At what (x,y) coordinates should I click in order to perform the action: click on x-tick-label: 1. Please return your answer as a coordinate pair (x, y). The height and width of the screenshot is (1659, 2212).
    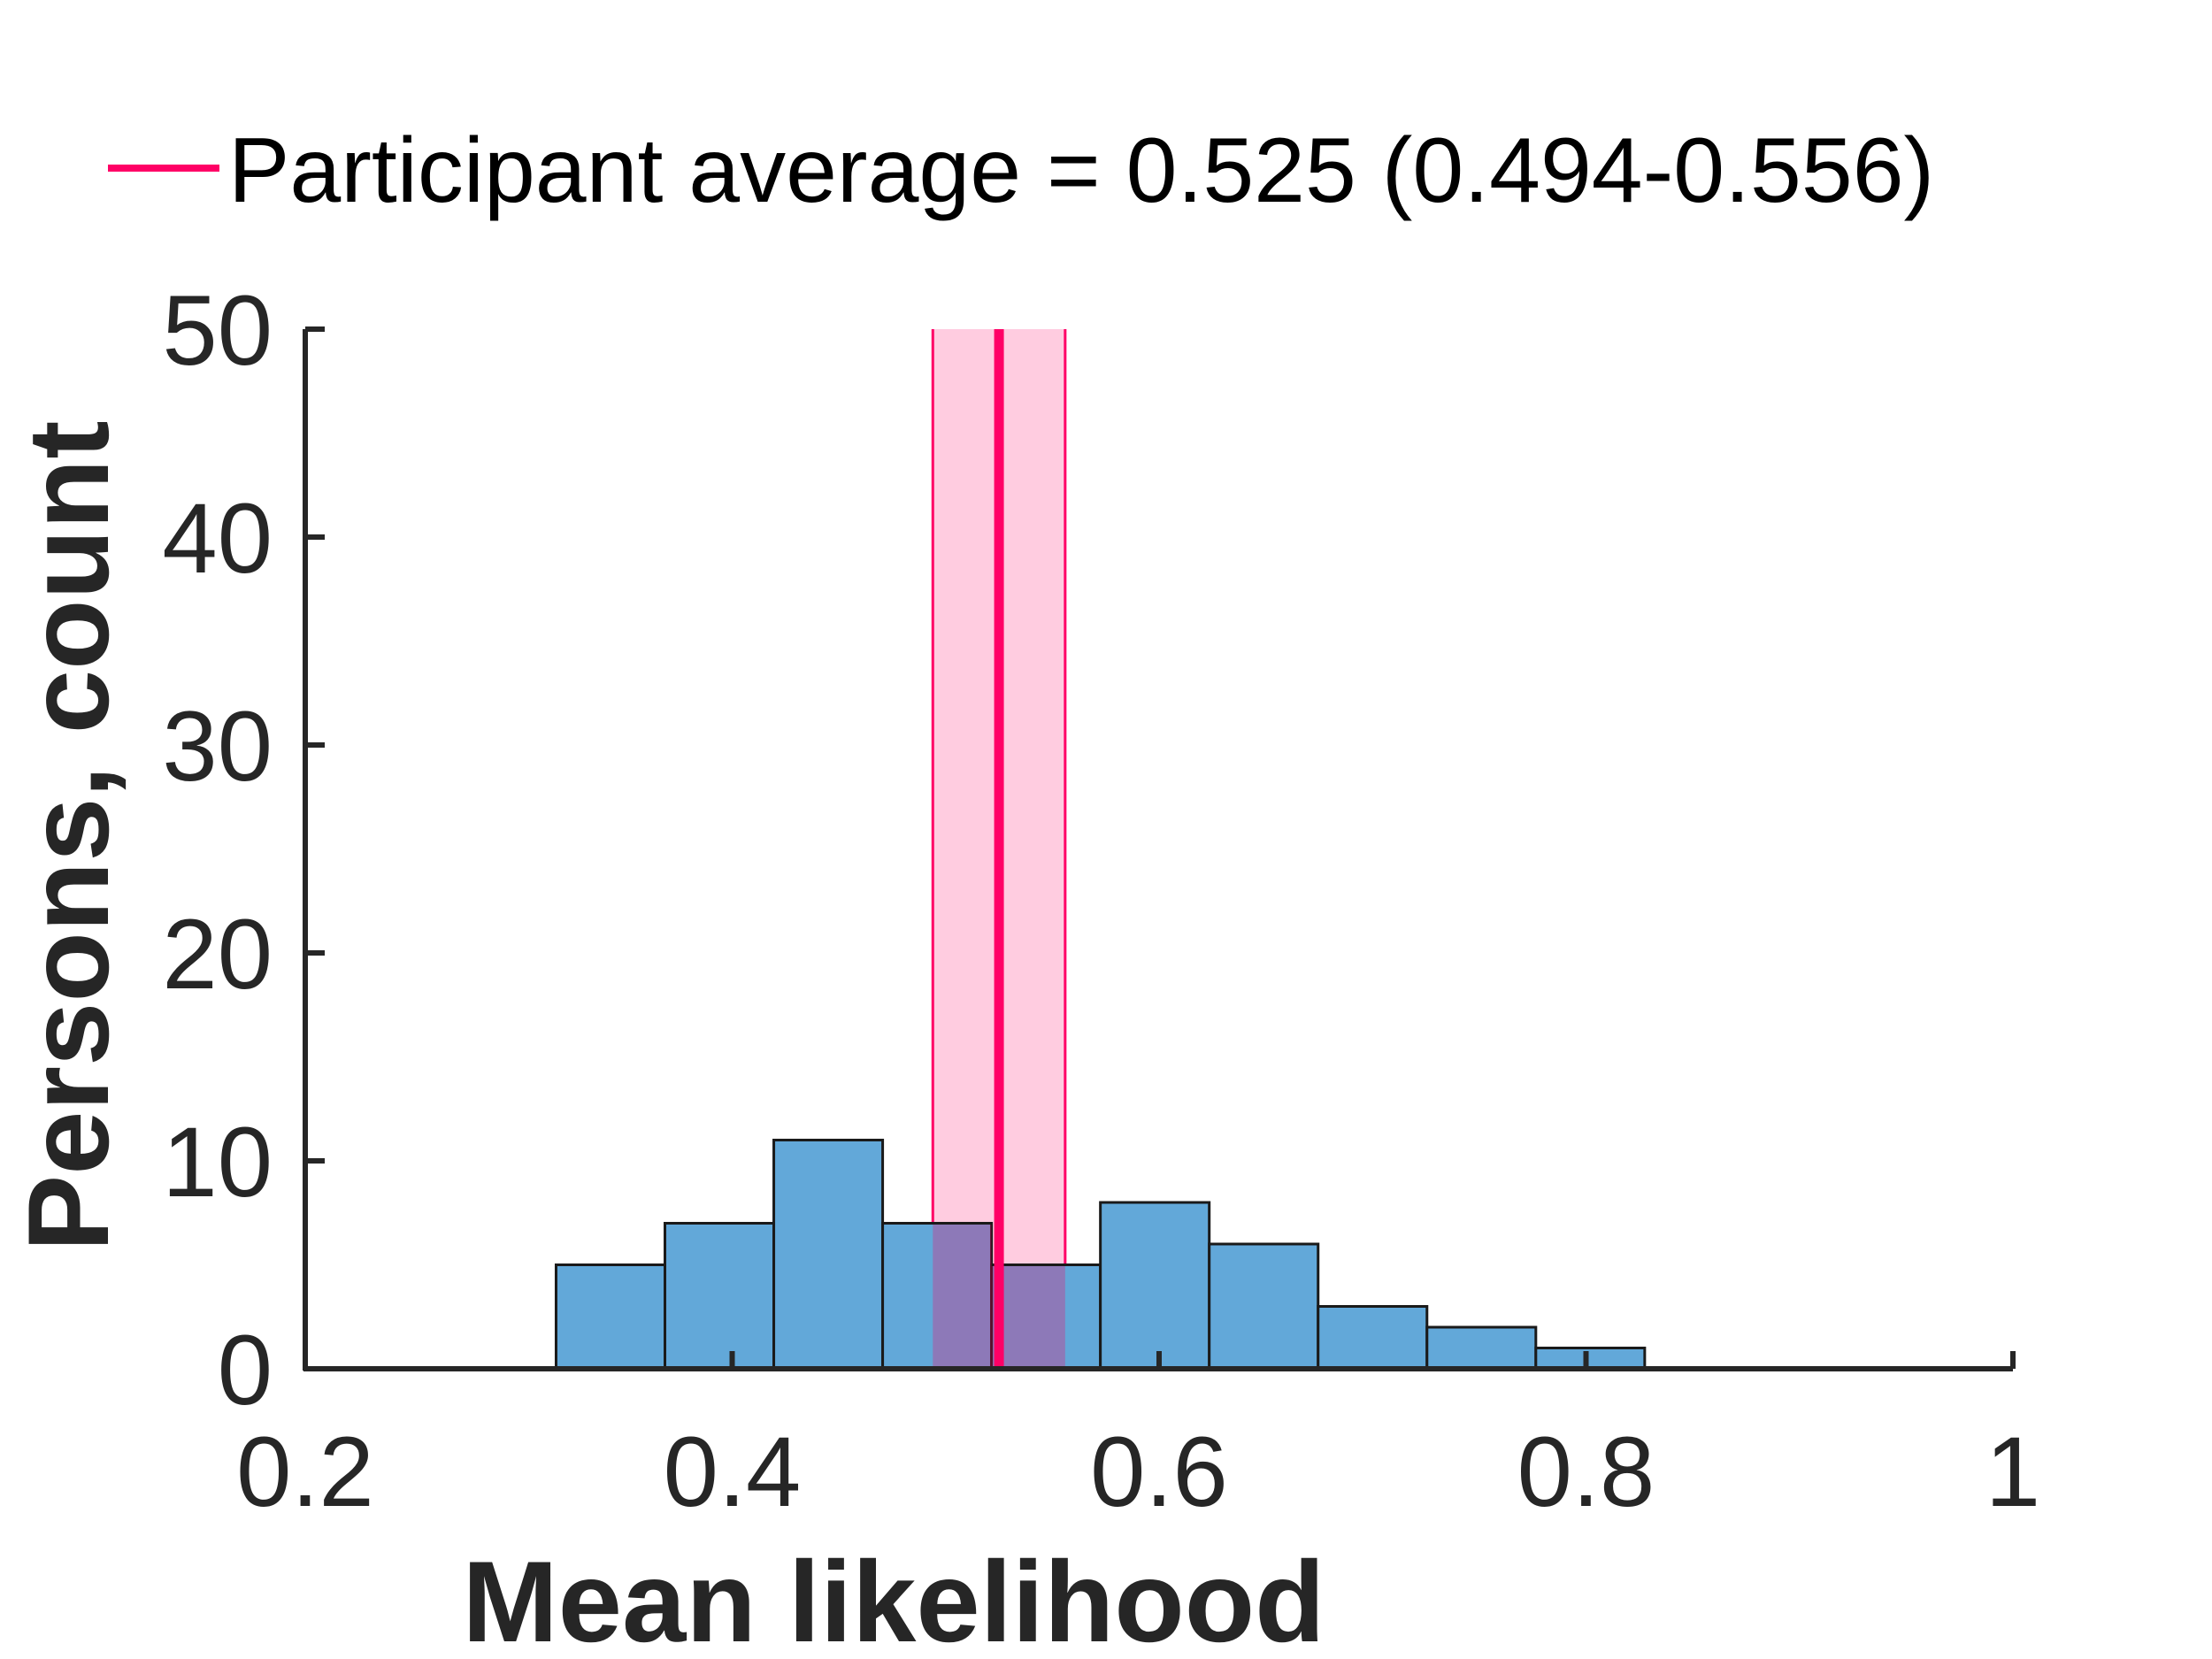
    Looking at the image, I should click on (2013, 1472).